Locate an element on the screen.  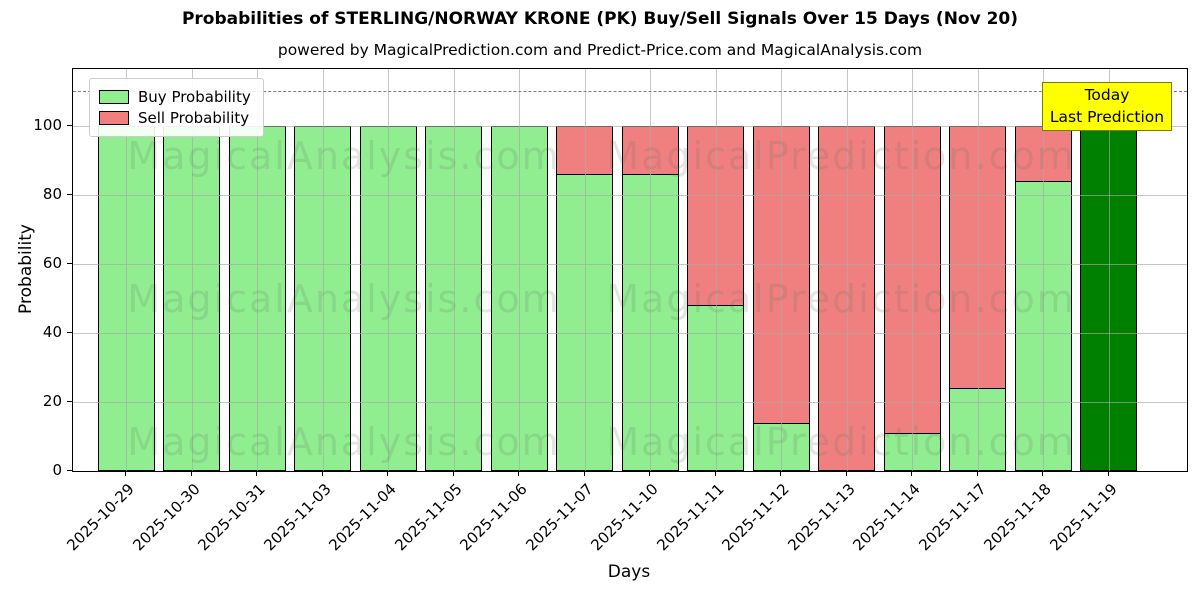
sell-swatch-icon is located at coordinates (114, 118).